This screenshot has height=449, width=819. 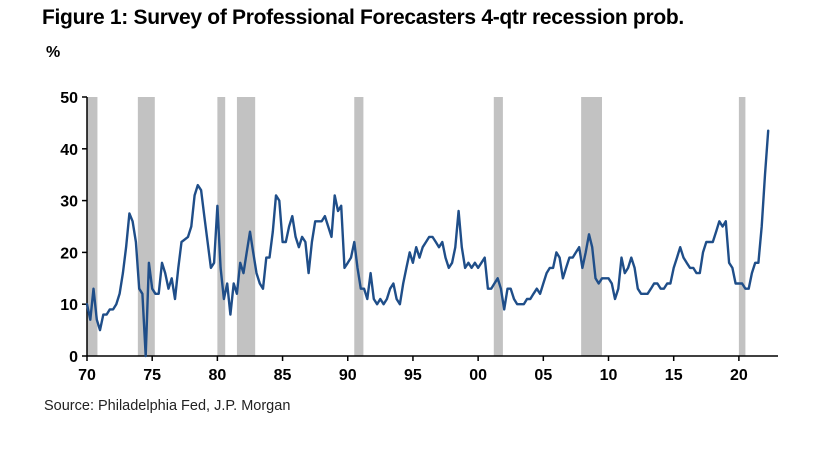 What do you see at coordinates (609, 375) in the screenshot?
I see `x-tick-label-10: 10` at bounding box center [609, 375].